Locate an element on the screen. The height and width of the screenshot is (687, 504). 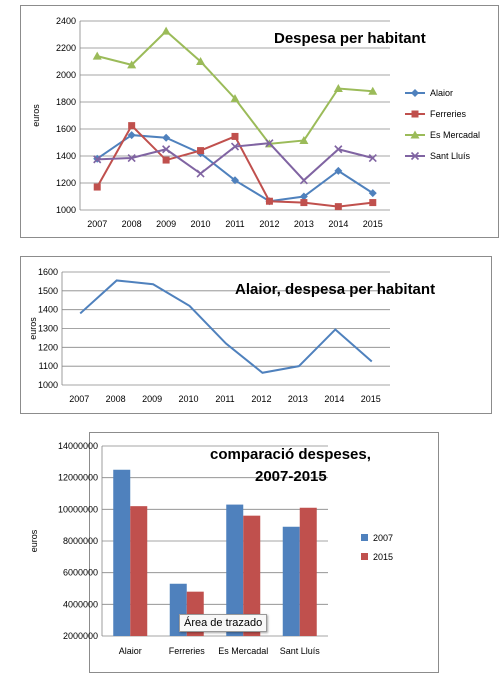
c3-ytick-label: 8000000 is located at coordinates (80, 541).